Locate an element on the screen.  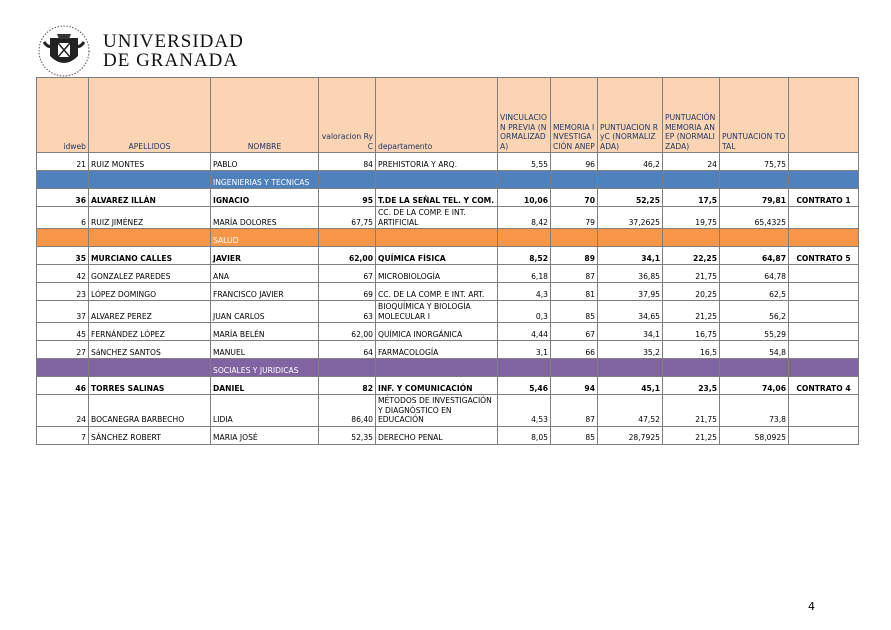
table-cell: MICROBIOLOGÍA is located at coordinates (436, 273).